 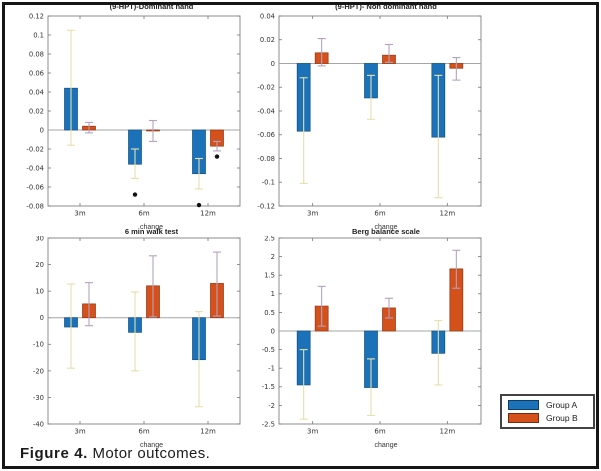 I want to click on svg-text: 0.06, so click(x=36, y=73).